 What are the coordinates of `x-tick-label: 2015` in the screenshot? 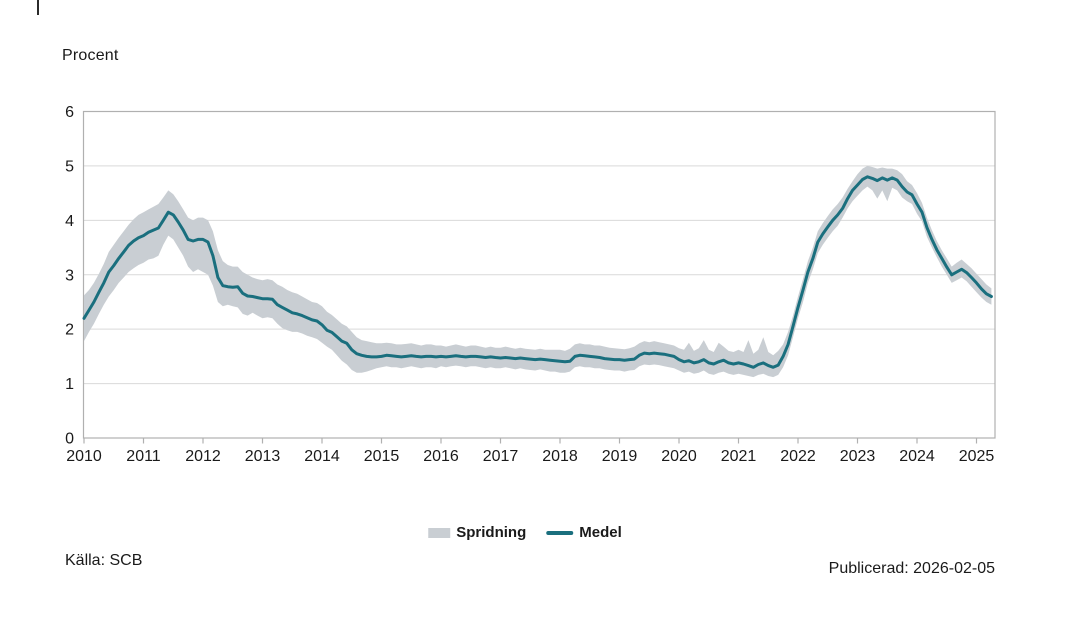 It's located at (382, 456).